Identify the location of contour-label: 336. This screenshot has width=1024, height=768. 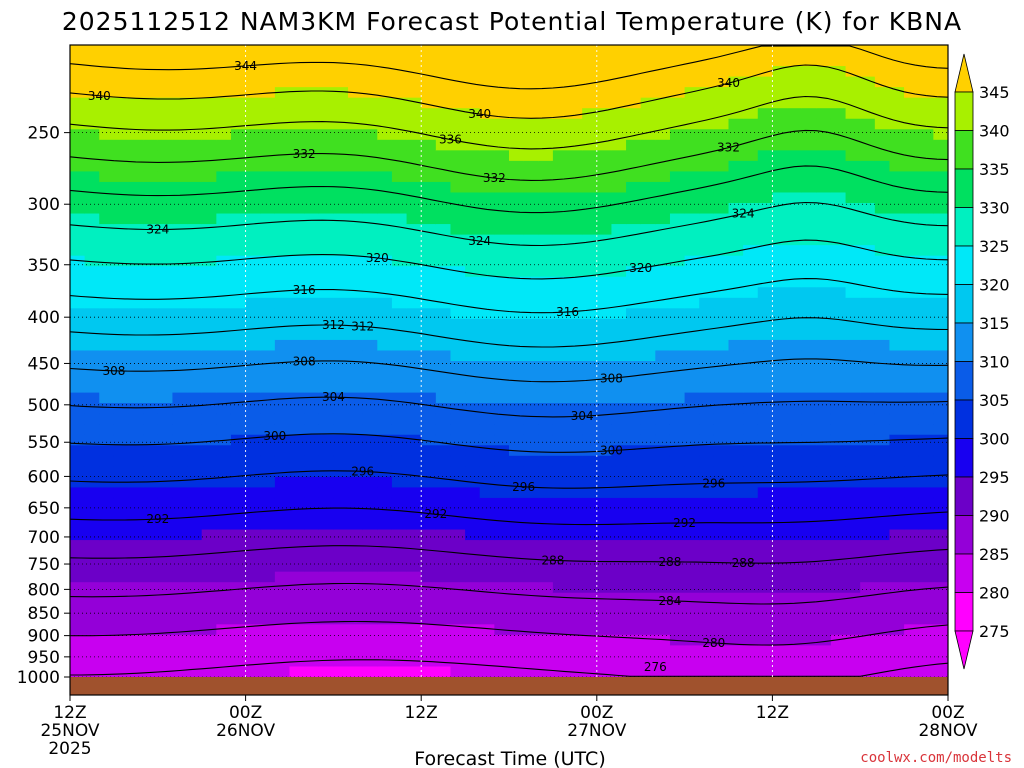
(450, 140).